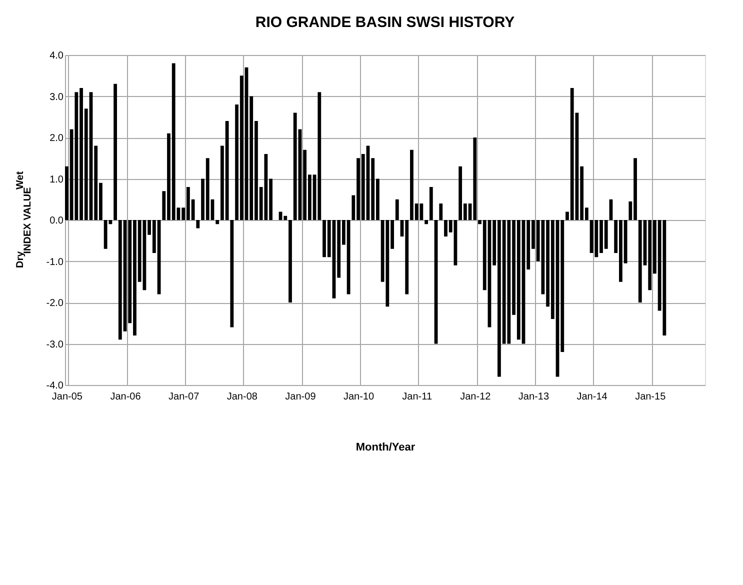  I want to click on x-tick-label: Jan-15, so click(650, 397).